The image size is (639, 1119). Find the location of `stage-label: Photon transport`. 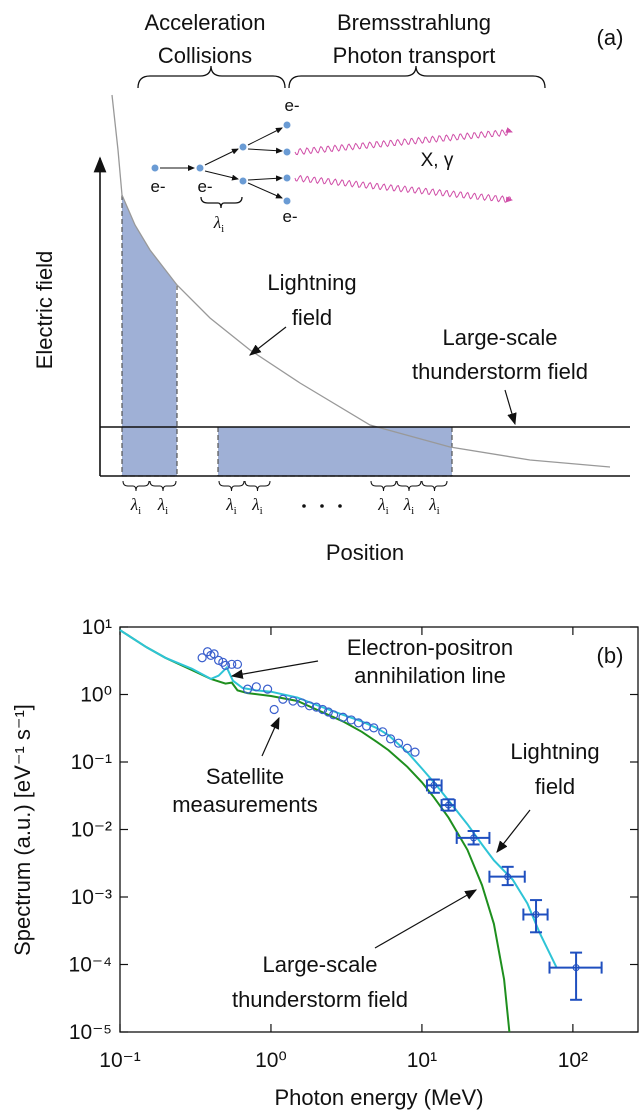

stage-label: Photon transport is located at coordinates (414, 55).